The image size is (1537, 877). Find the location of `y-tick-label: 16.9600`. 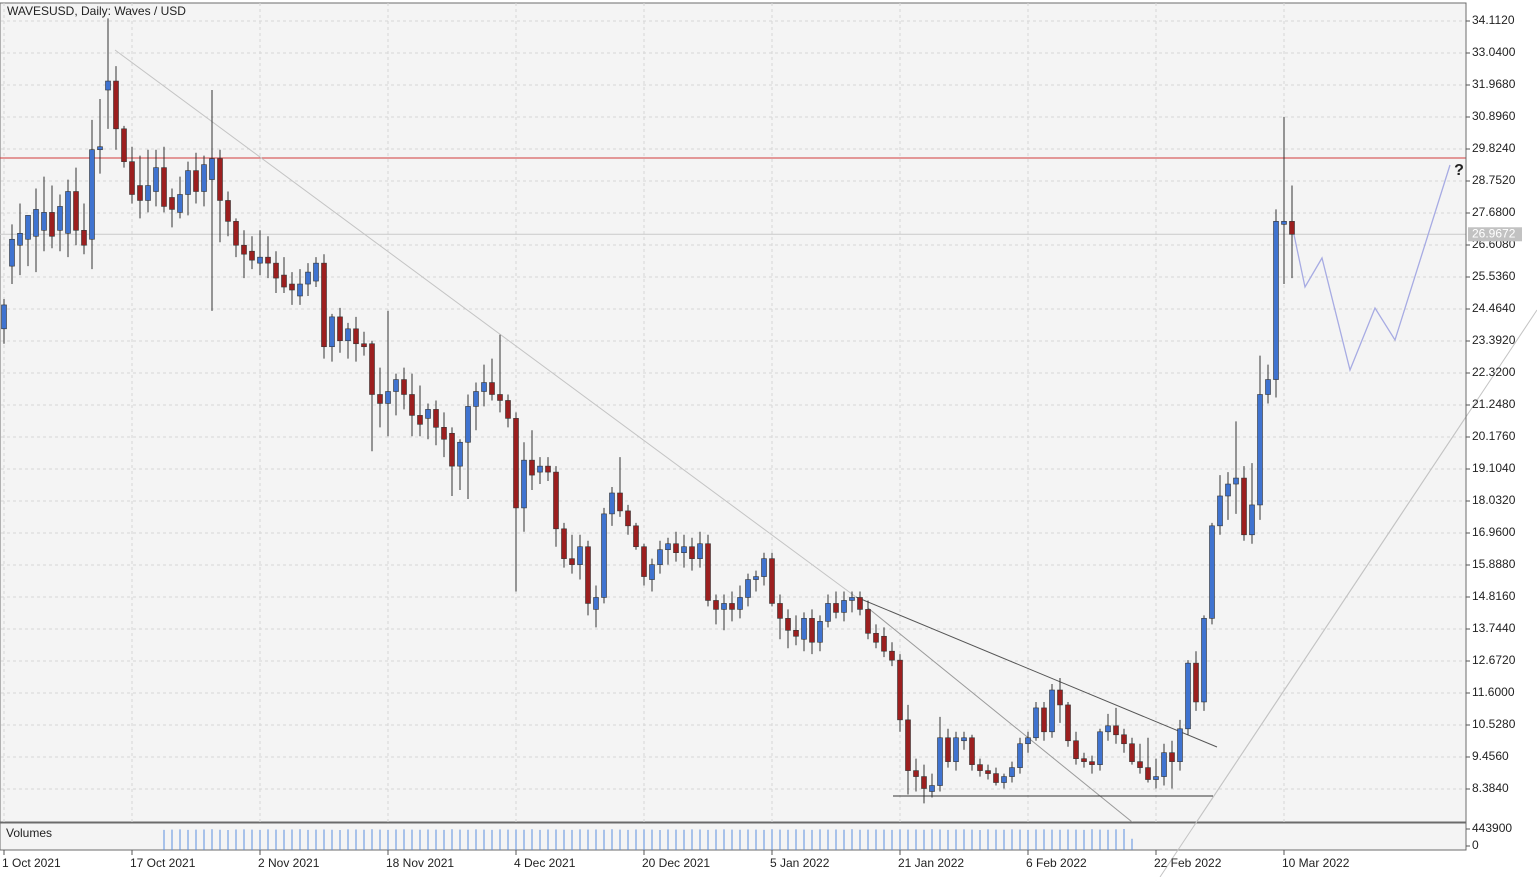

y-tick-label: 16.9600 is located at coordinates (1494, 532).